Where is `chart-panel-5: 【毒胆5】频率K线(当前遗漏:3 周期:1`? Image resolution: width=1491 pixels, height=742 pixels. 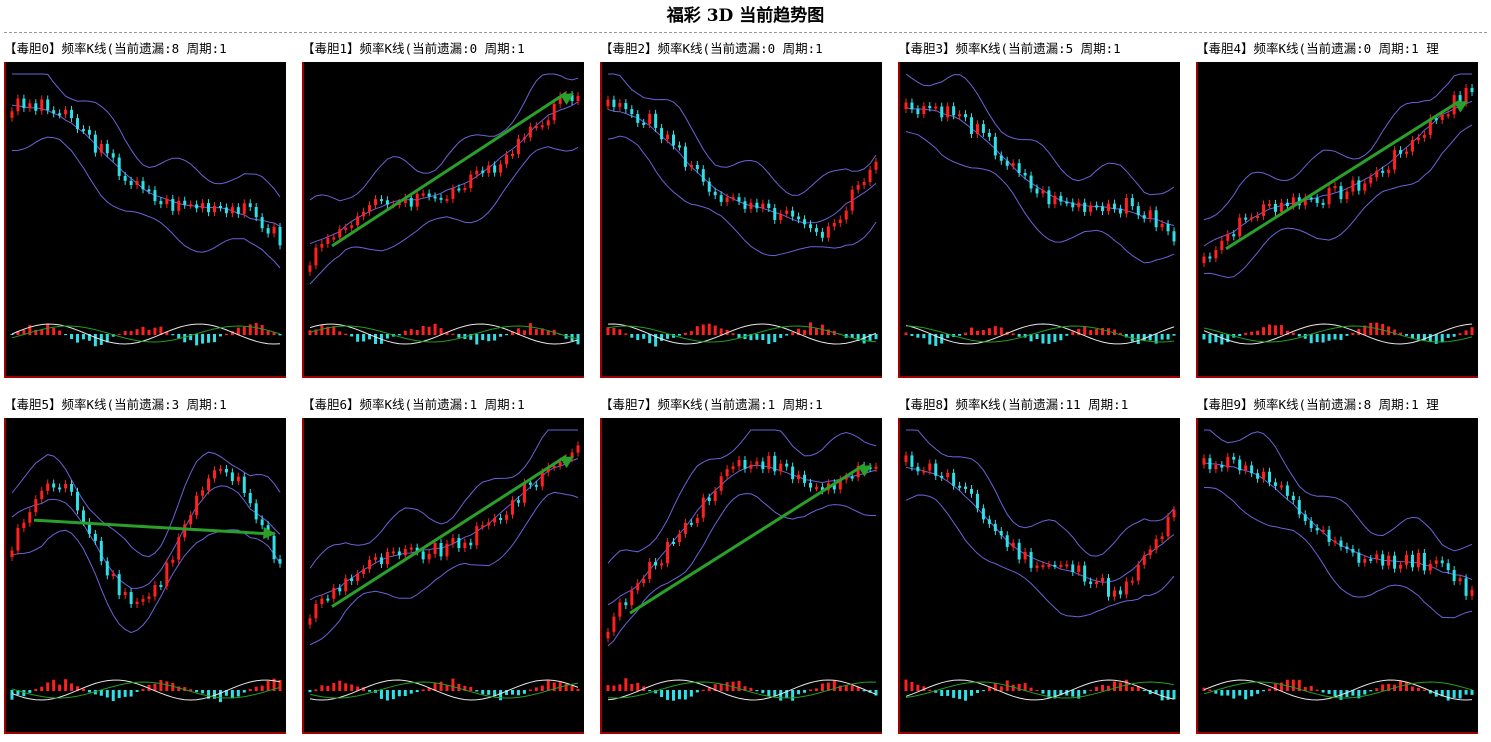
chart-panel-5: 【毒胆5】频率K线(当前遗漏:3 周期:1 is located at coordinates (152, 563).